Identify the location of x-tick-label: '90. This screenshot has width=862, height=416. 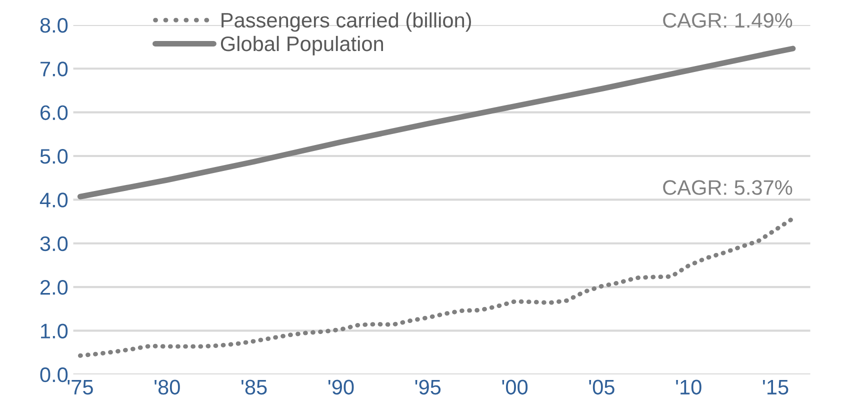
(341, 387).